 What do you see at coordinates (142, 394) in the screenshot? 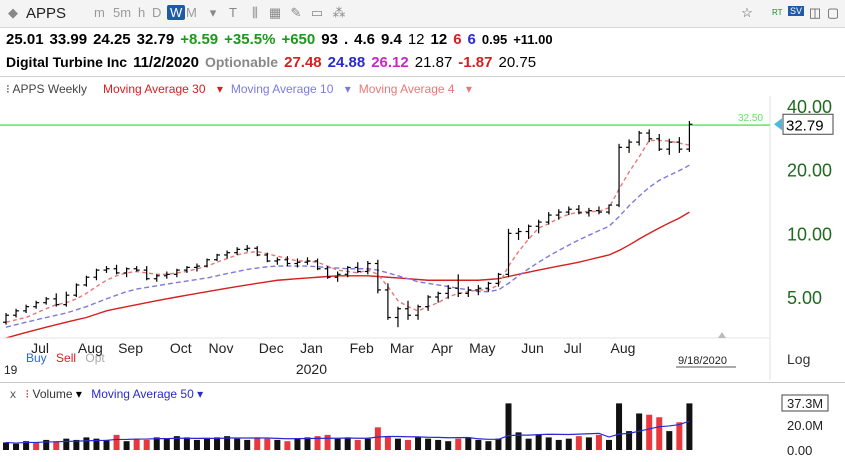
I see `volume-ma-label: Moving Average 50` at bounding box center [142, 394].